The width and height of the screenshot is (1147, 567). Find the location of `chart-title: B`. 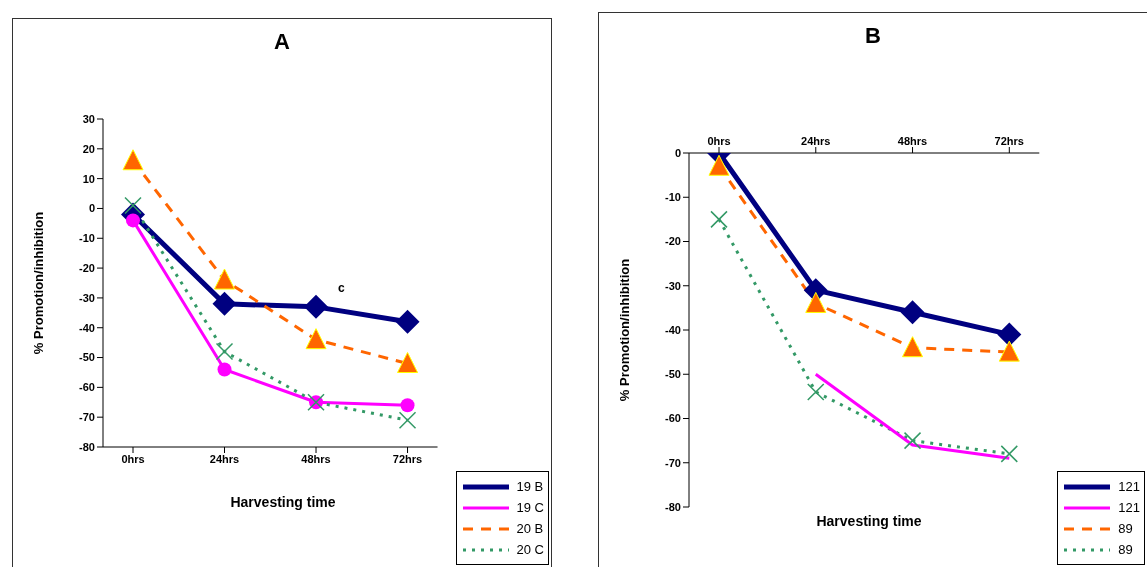

chart-title: B is located at coordinates (873, 36).